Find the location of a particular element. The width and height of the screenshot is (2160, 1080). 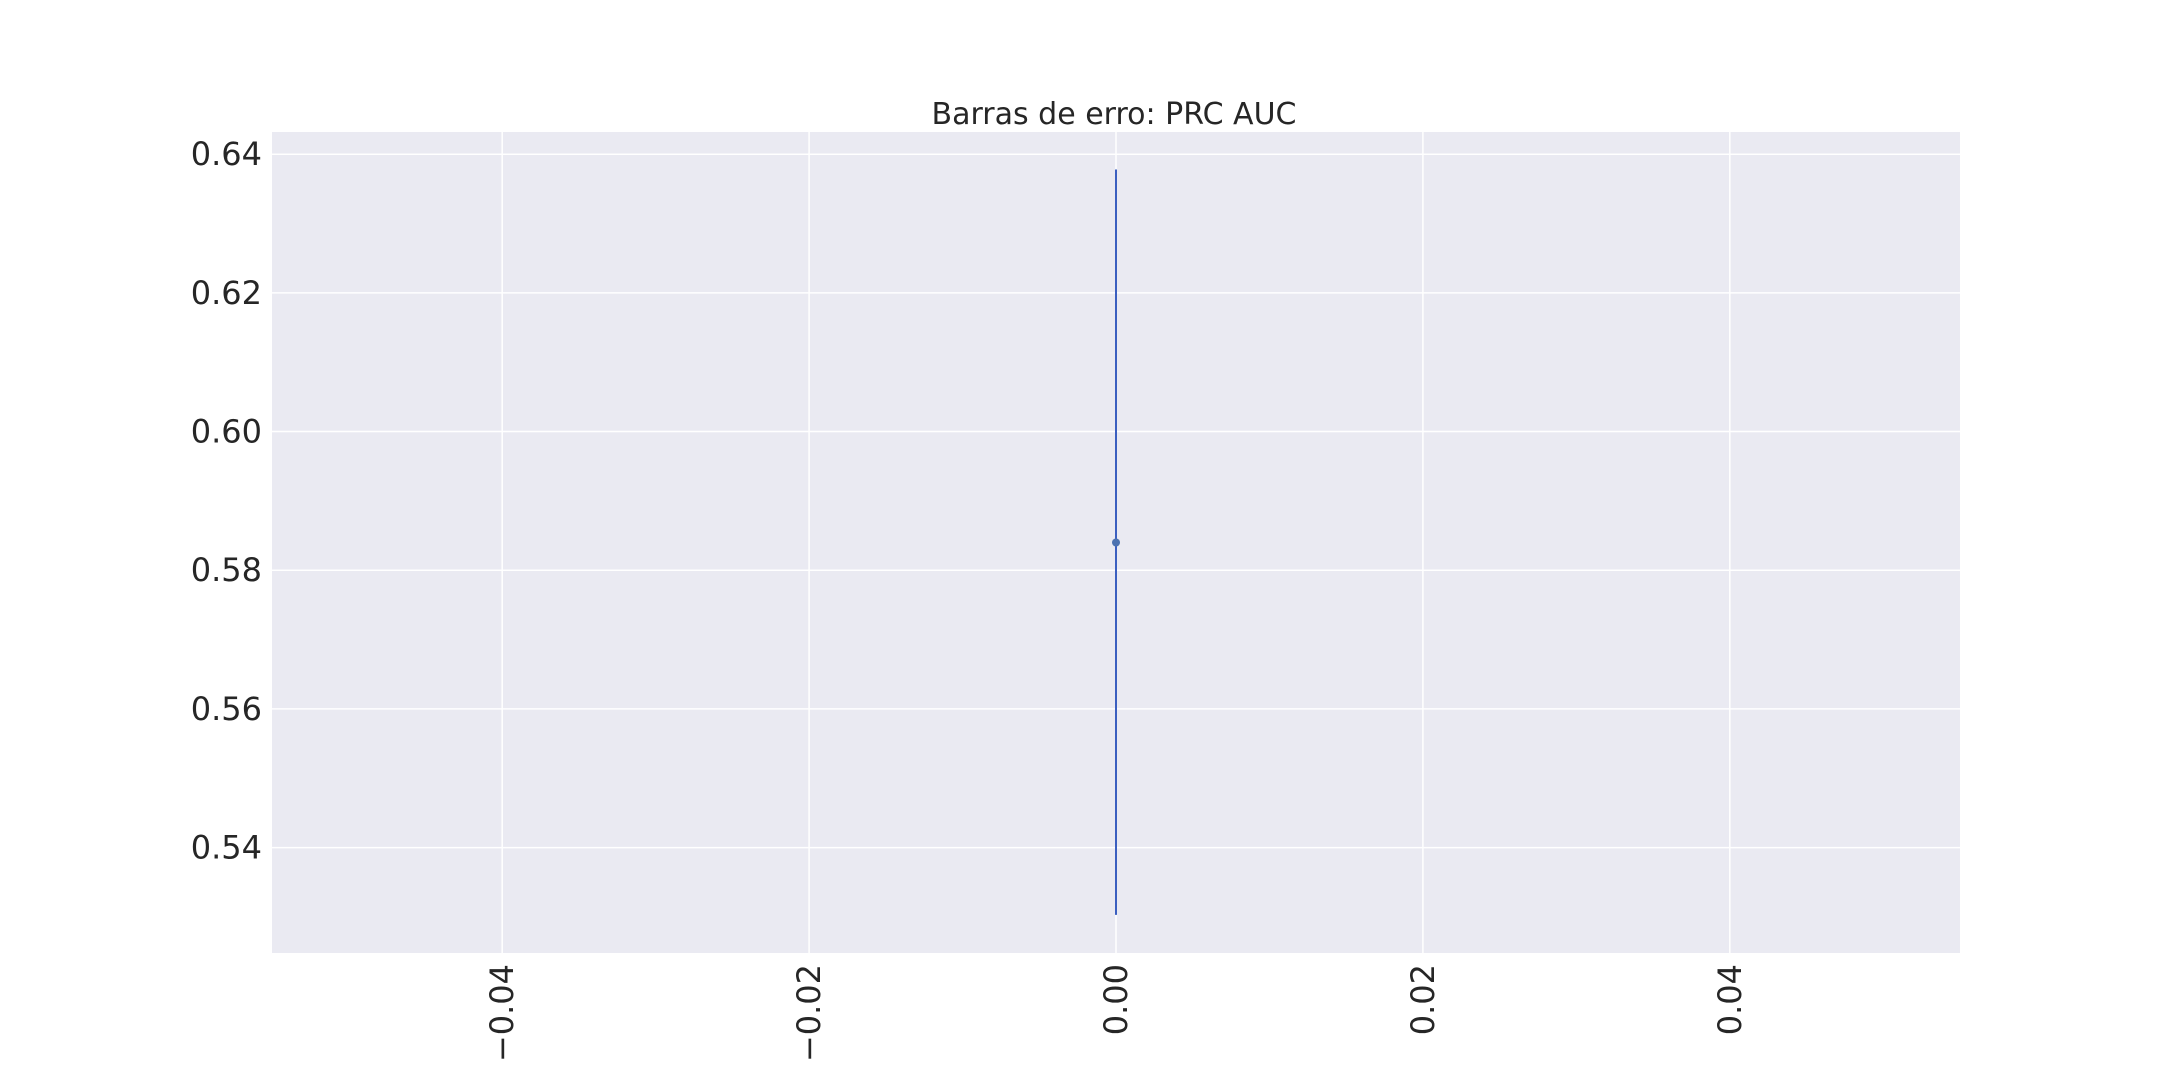

x-axis-tick-labels: −0.04 −0.02 0.00 0.02 0.04 is located at coordinates (1116, 1013).